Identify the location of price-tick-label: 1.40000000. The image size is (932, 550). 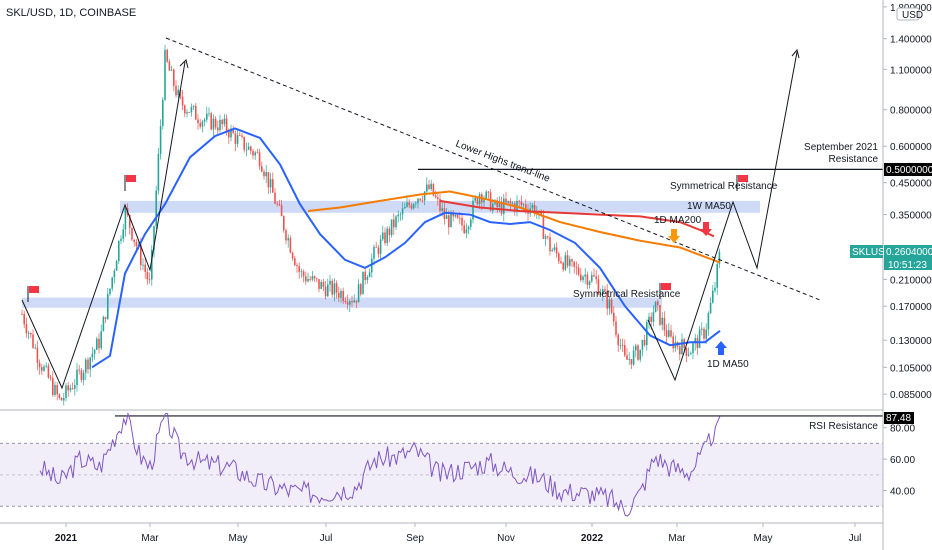
(911, 40).